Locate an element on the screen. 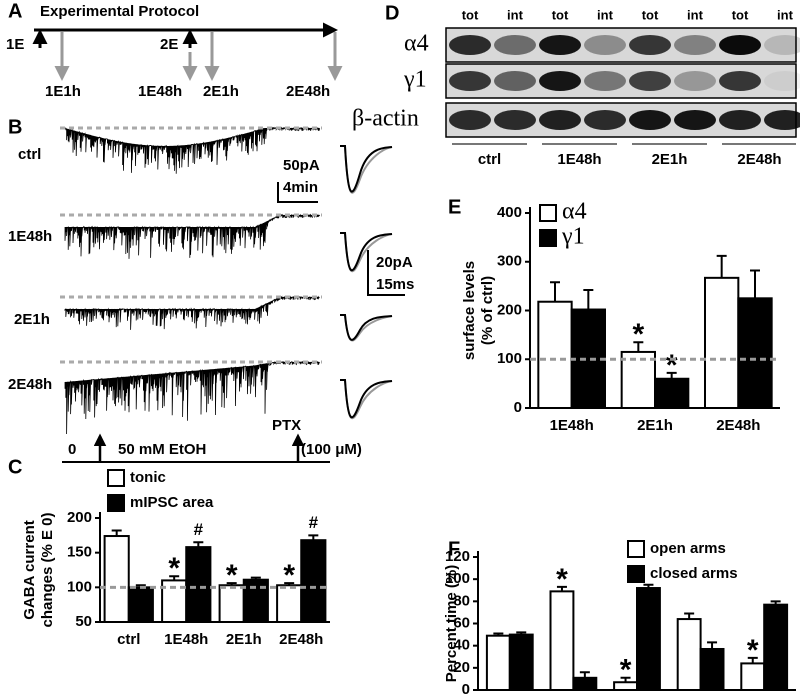  blocker-label: PTX is located at coordinates (286, 425).